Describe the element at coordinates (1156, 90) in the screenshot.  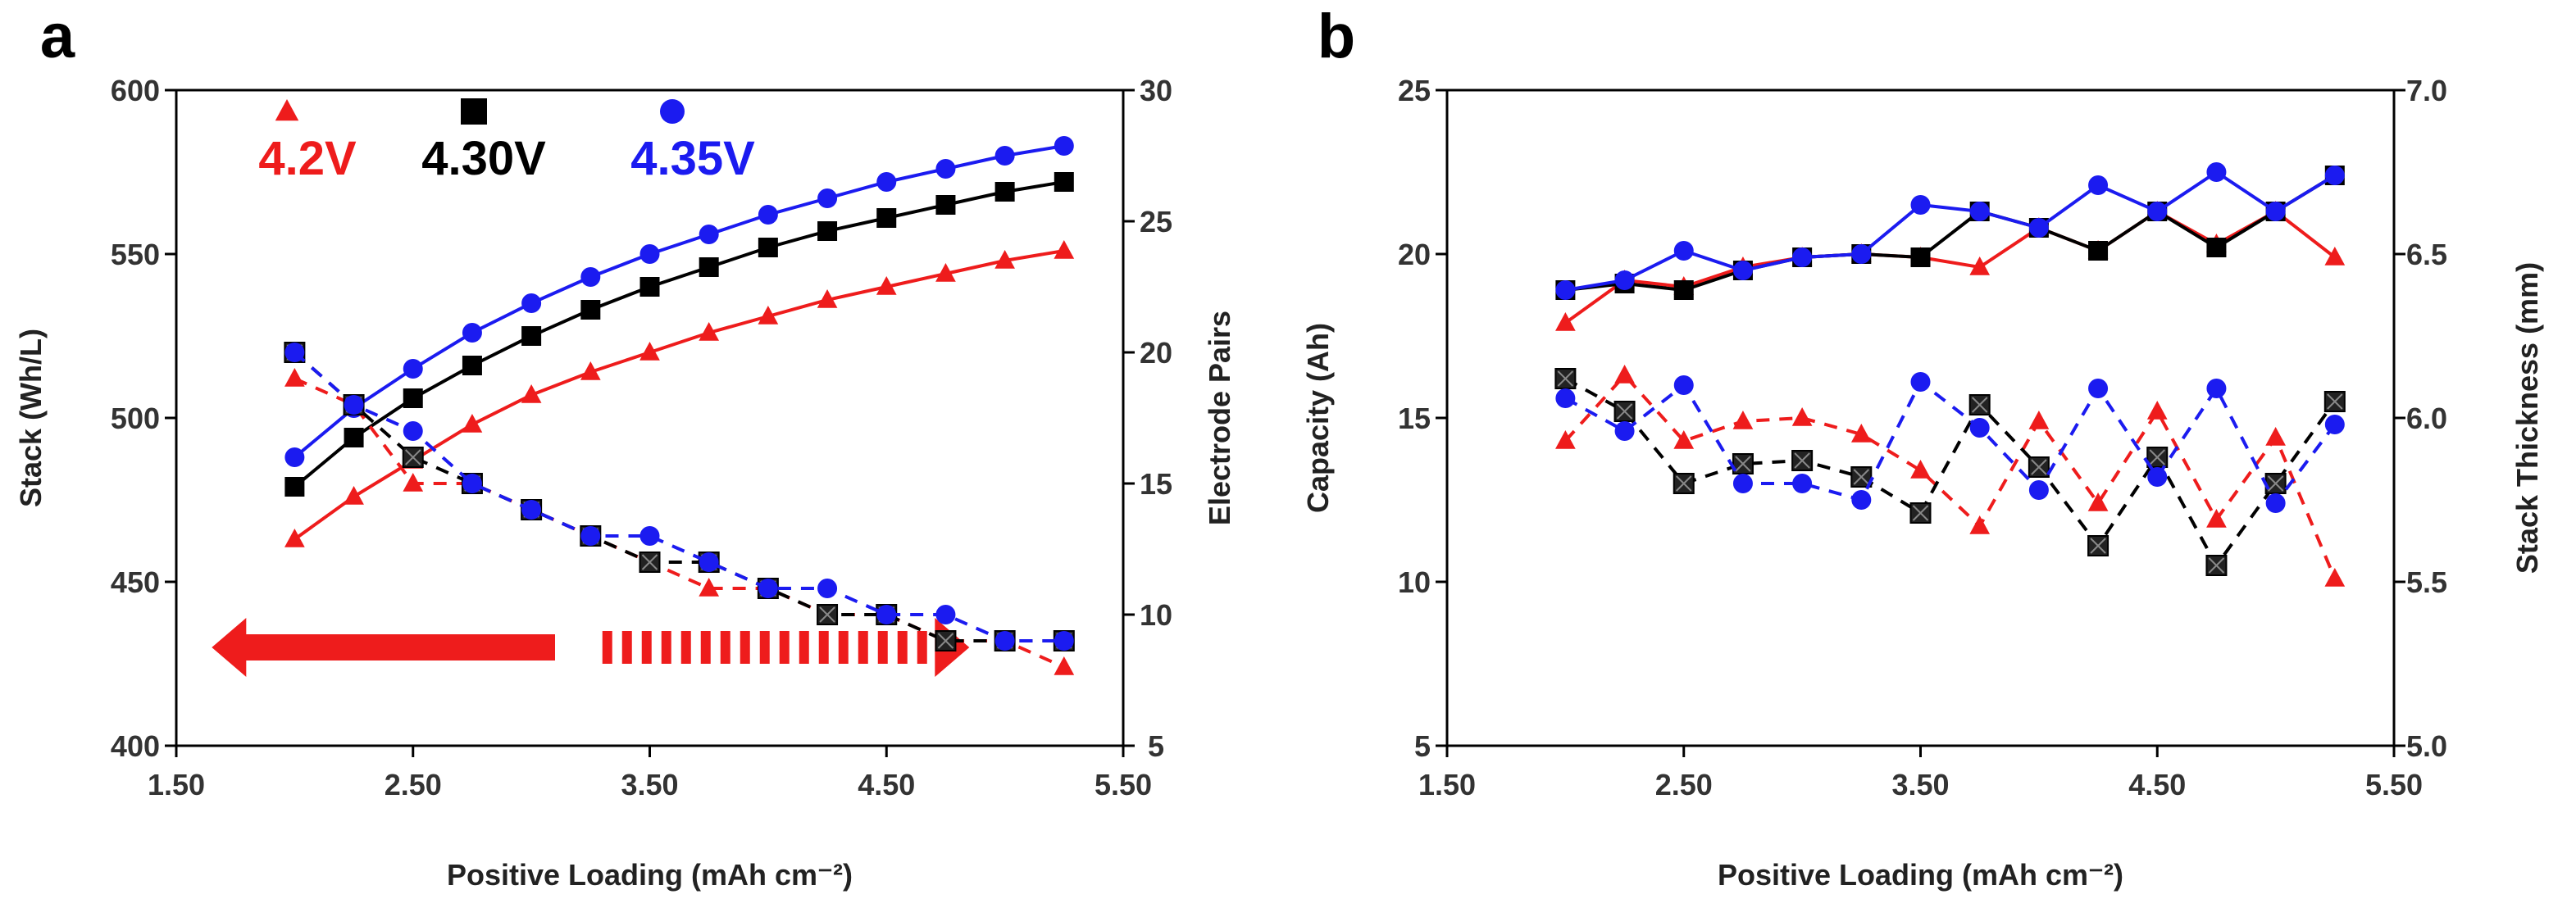
I see `y2-tick-label: 30` at that location.